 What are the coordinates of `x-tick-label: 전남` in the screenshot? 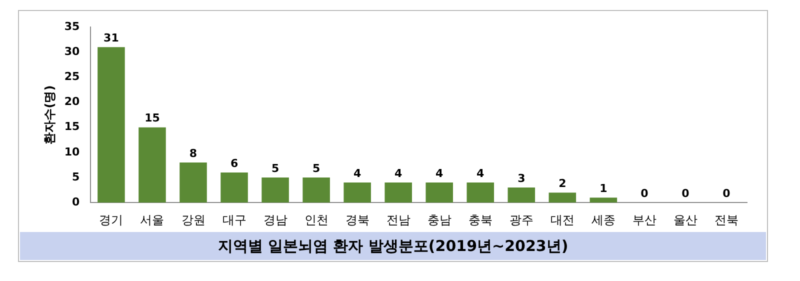 It's located at (398, 219).